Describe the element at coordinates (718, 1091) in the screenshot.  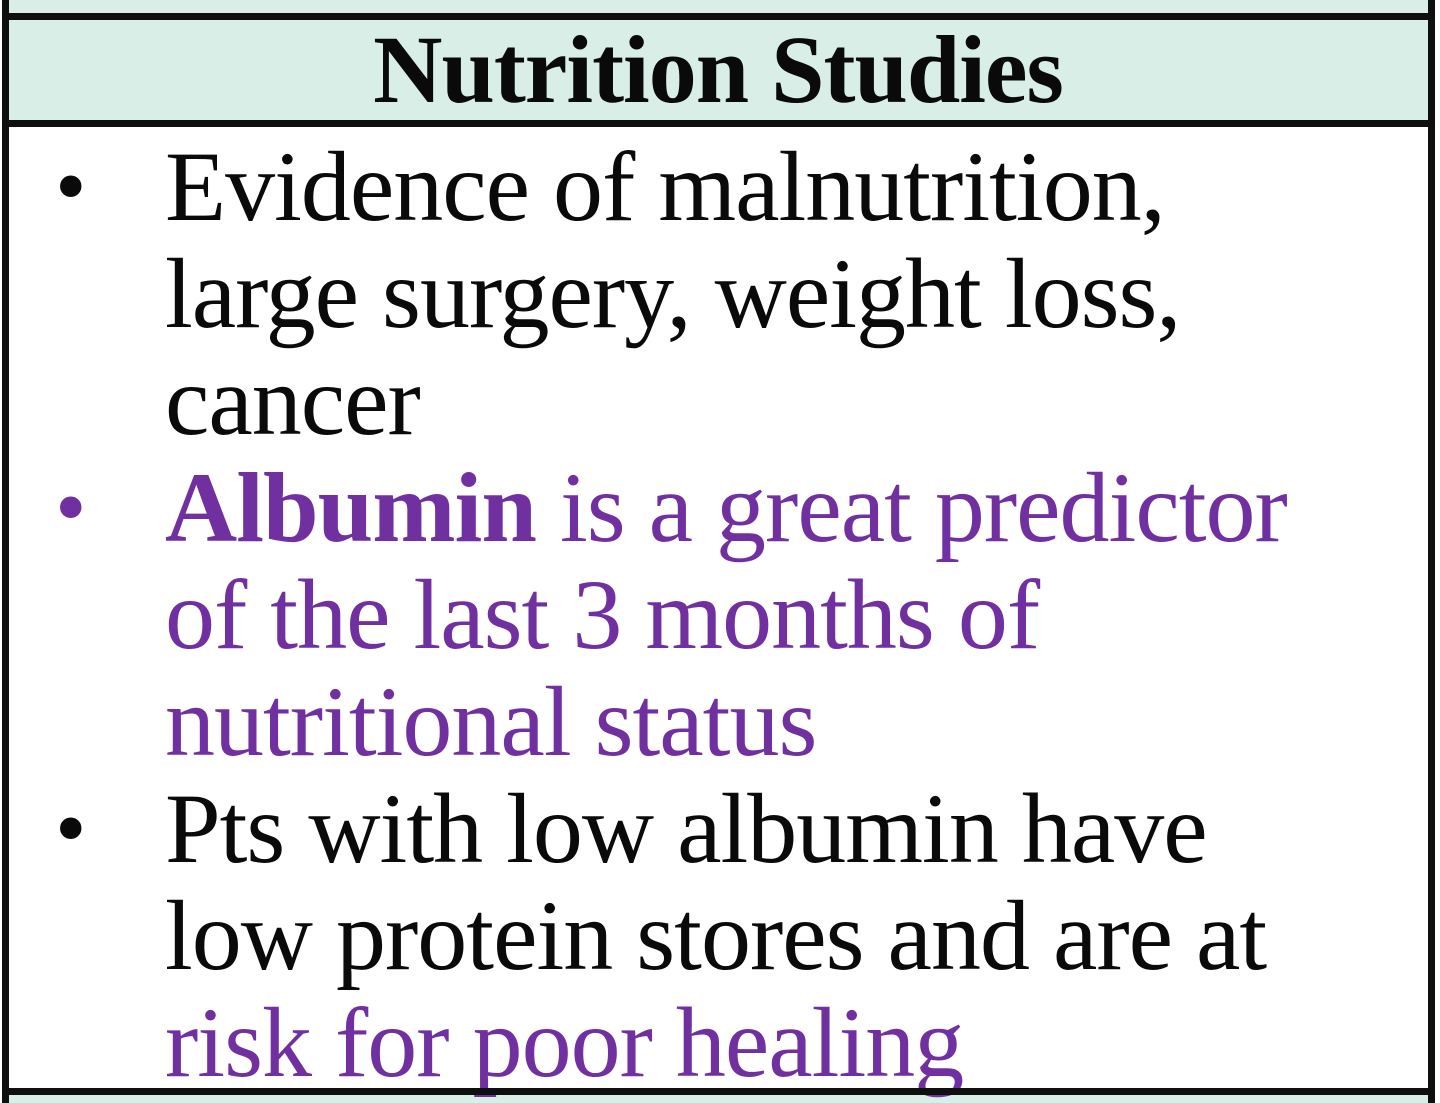
I see `table-border-bottom` at that location.